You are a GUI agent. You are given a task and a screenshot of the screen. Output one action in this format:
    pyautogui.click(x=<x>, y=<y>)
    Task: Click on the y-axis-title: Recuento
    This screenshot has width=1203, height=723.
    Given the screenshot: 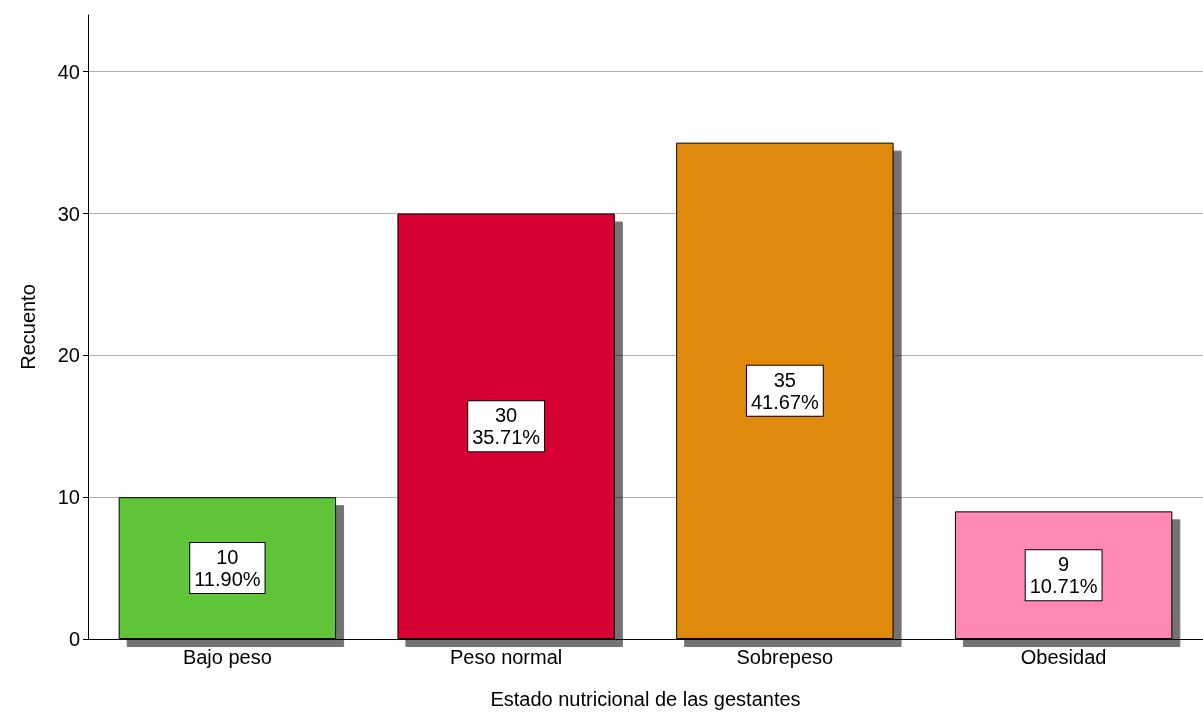 What is the action you would take?
    pyautogui.click(x=28, y=327)
    